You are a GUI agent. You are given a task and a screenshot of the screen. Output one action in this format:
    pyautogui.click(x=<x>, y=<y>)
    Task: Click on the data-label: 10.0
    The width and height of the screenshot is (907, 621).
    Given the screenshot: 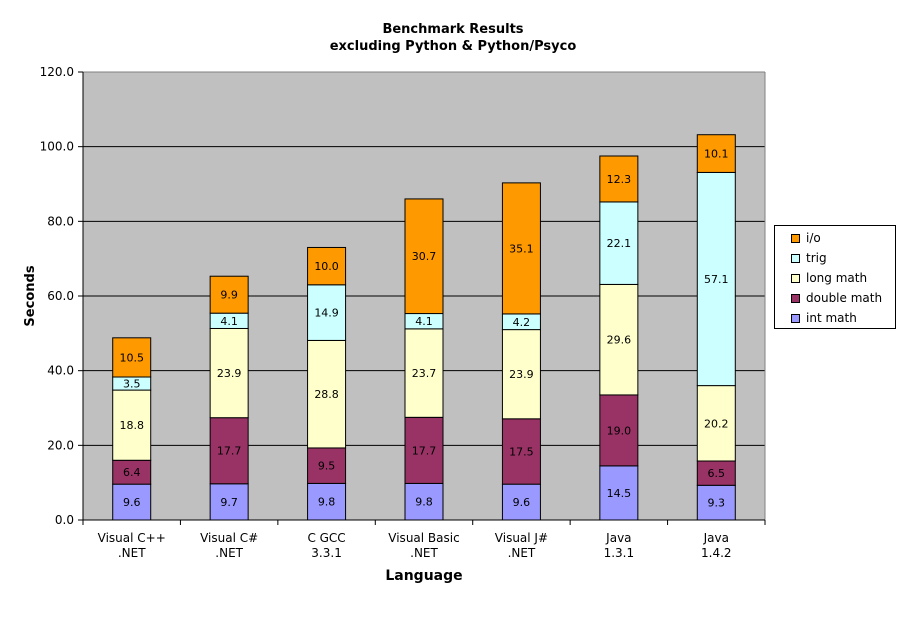 What is the action you would take?
    pyautogui.click(x=326, y=266)
    